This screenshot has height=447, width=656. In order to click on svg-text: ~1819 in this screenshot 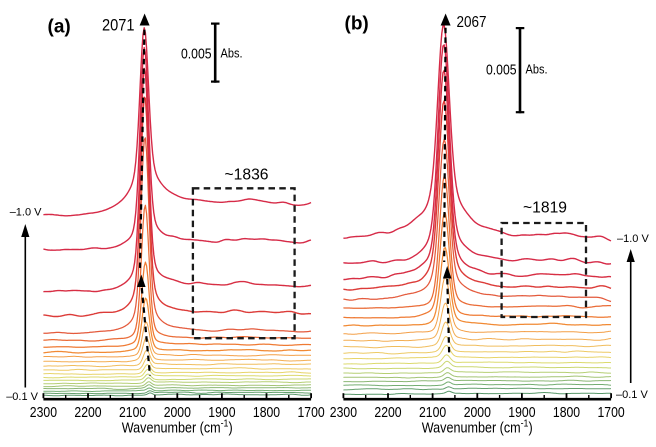, I will do `click(545, 208)`.